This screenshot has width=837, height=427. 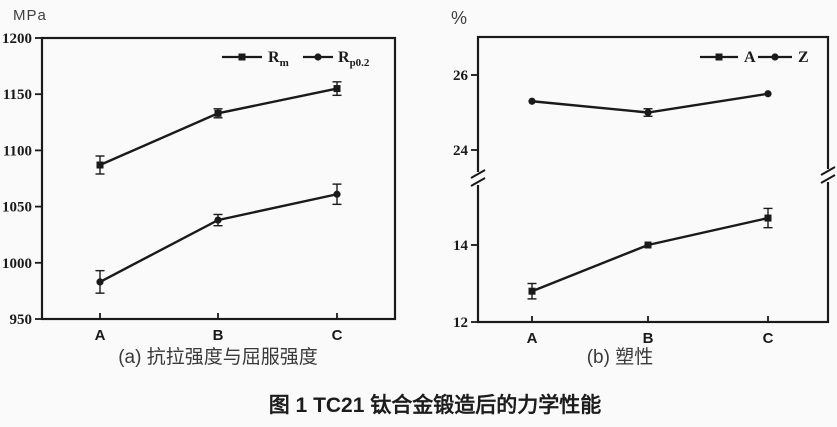 What do you see at coordinates (30, 15) in the screenshot?
I see `y-axis-unit-label-mpa: MPa` at bounding box center [30, 15].